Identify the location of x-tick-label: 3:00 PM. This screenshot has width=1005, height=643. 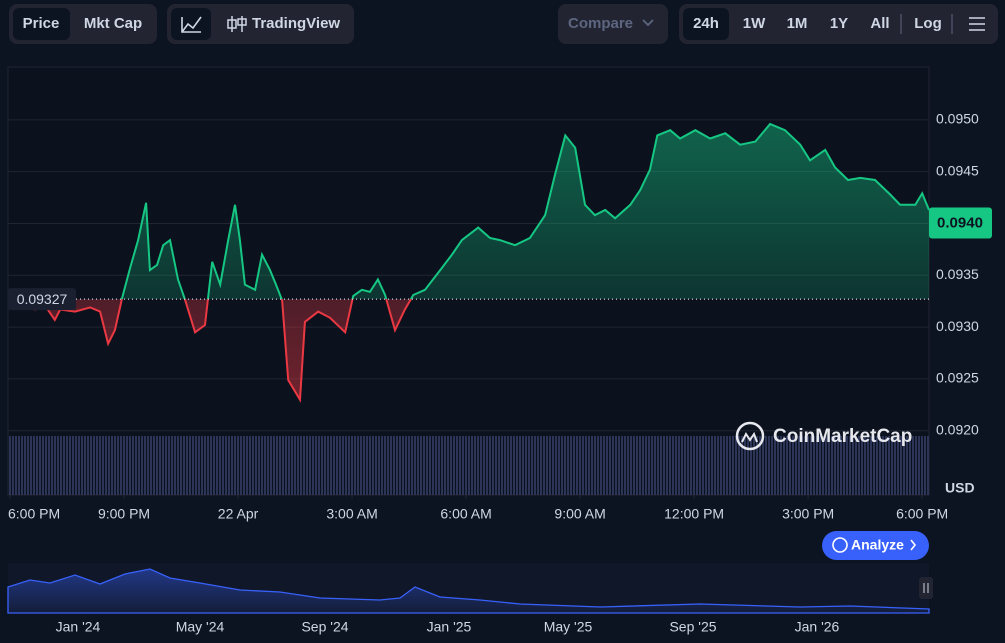
(808, 514).